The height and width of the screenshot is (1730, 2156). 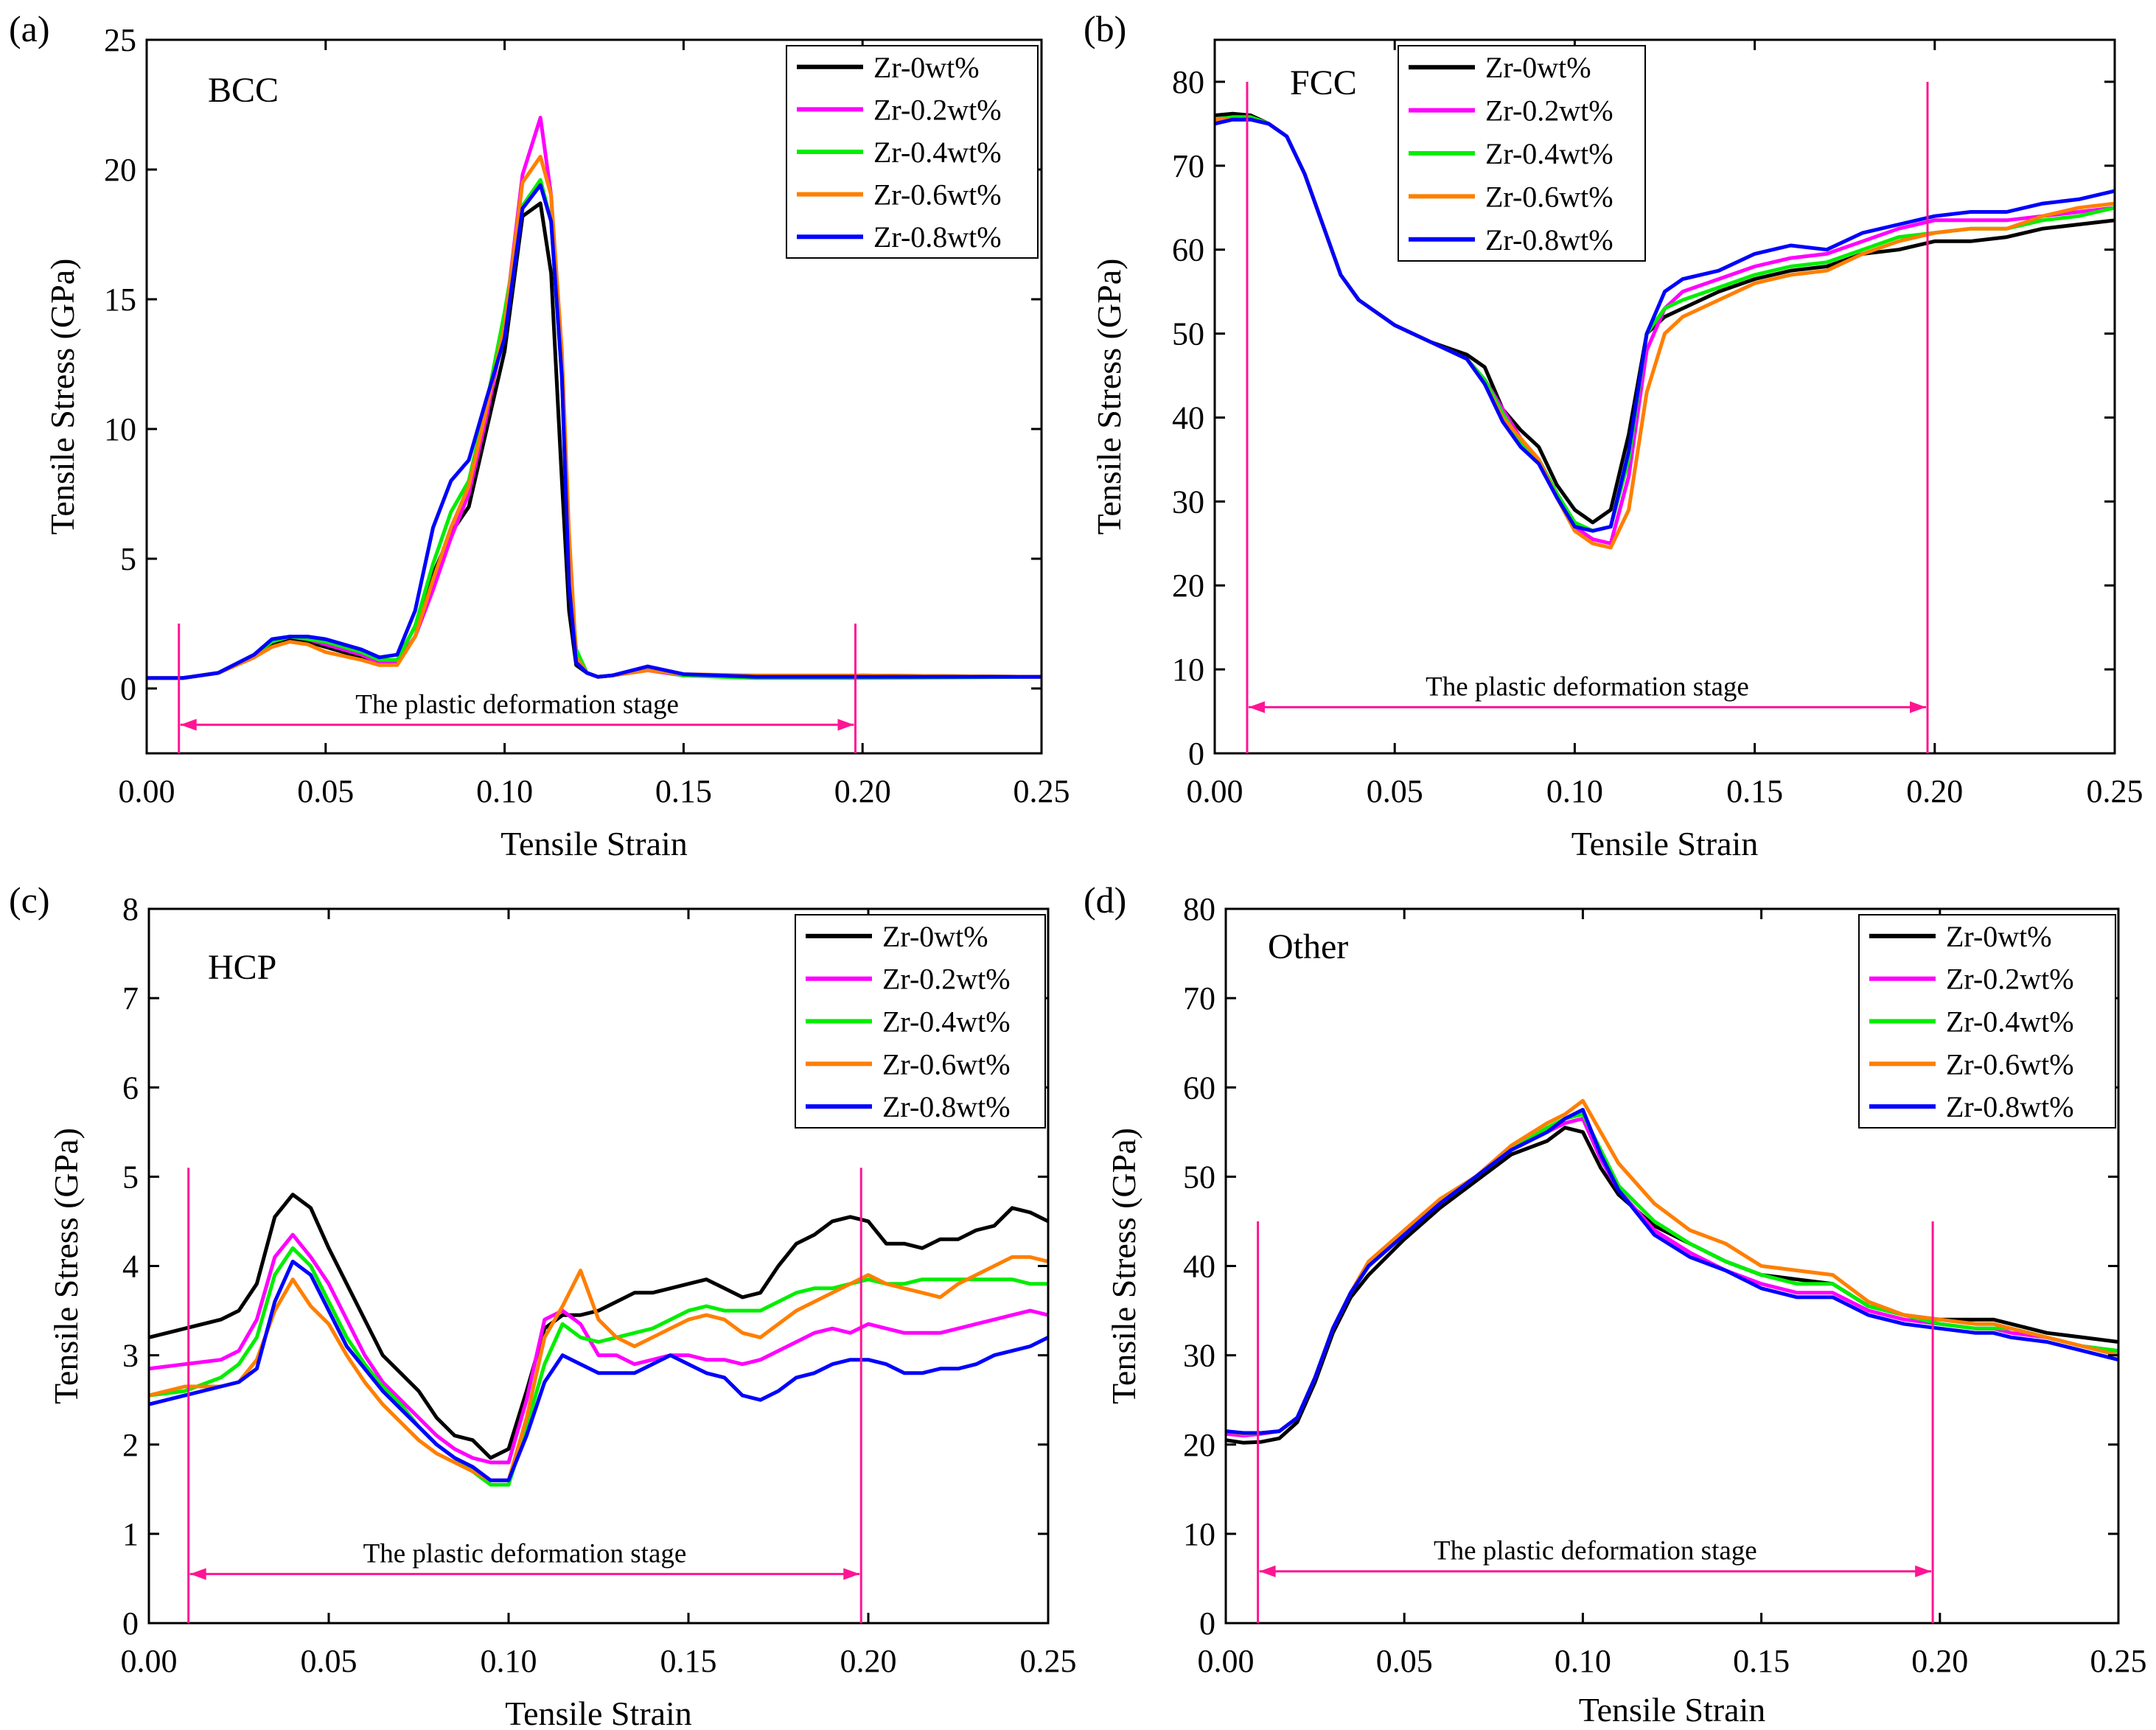 What do you see at coordinates (1188, 334) in the screenshot?
I see `y-tick-label: 50` at bounding box center [1188, 334].